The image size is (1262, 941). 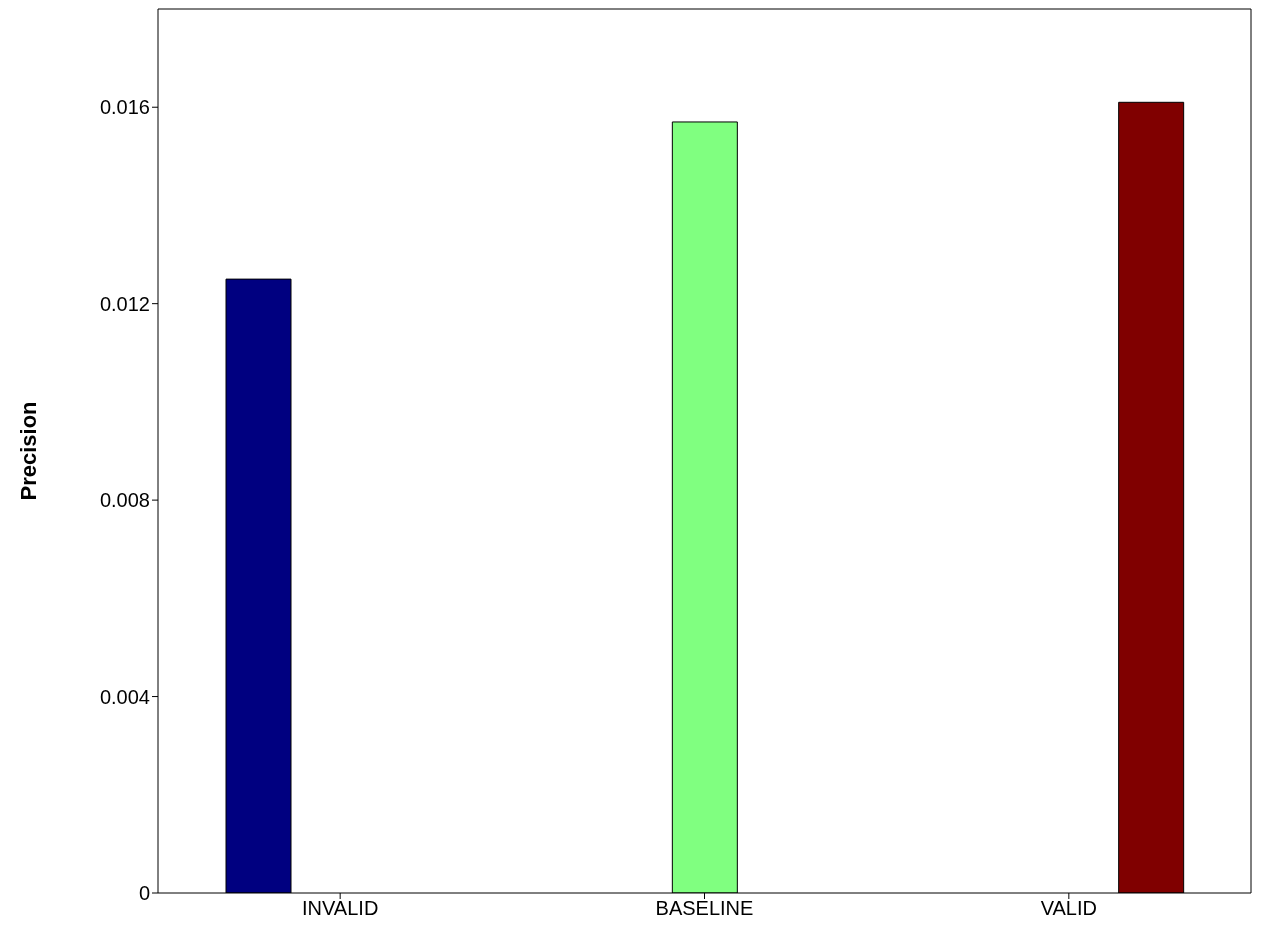 I want to click on x-tick-label: BASELINE, so click(x=704, y=908).